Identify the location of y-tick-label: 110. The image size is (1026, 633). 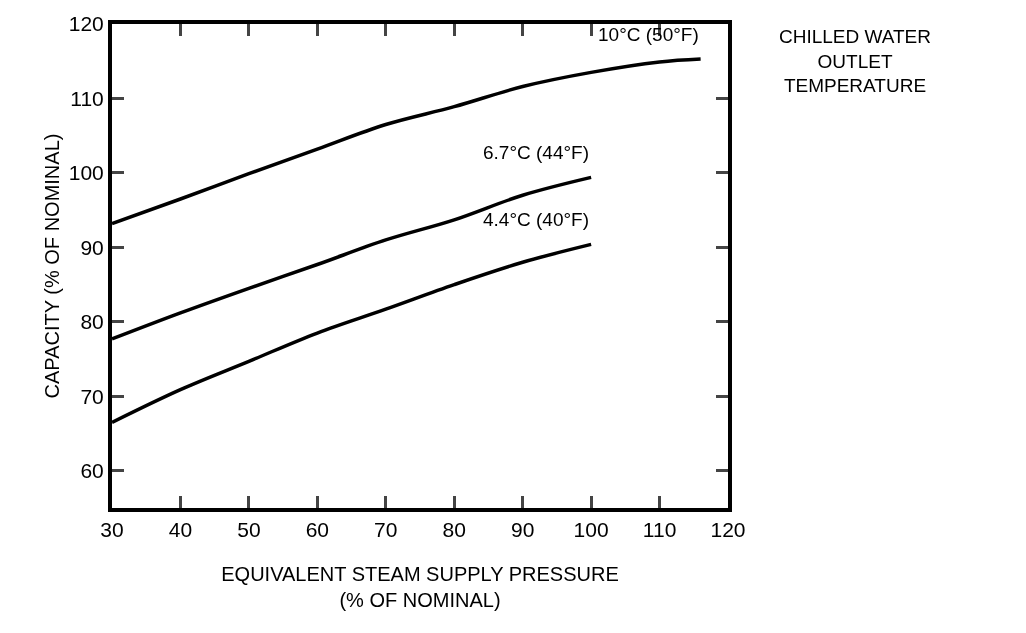
(87, 98).